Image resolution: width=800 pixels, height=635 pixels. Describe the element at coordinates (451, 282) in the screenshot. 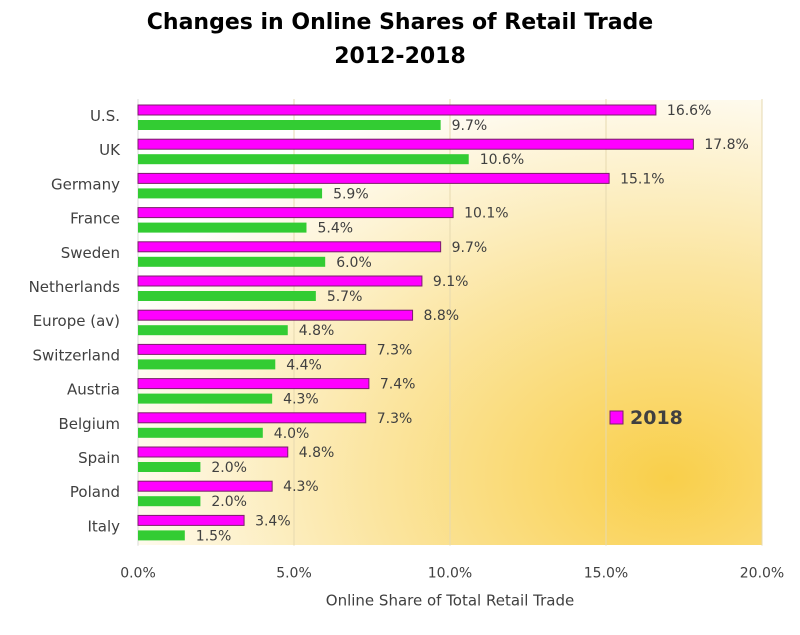

I see `data-label: 9.1%` at that location.